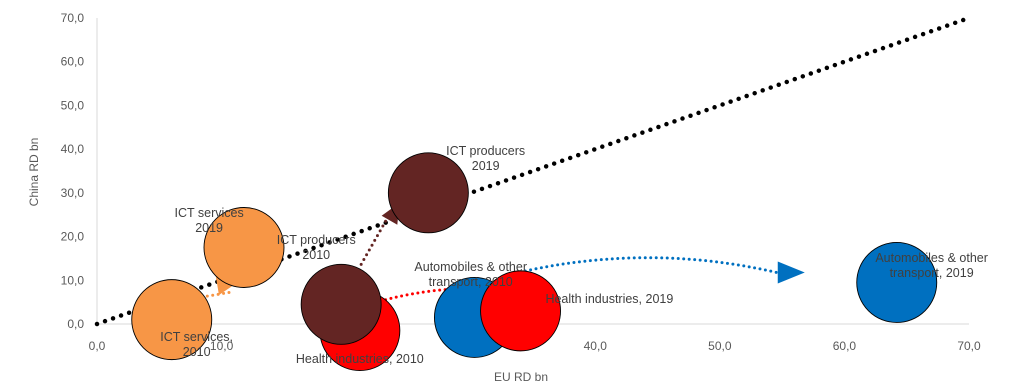 Image resolution: width=1036 pixels, height=383 pixels. I want to click on x-tick-label: 50,0, so click(720, 346).